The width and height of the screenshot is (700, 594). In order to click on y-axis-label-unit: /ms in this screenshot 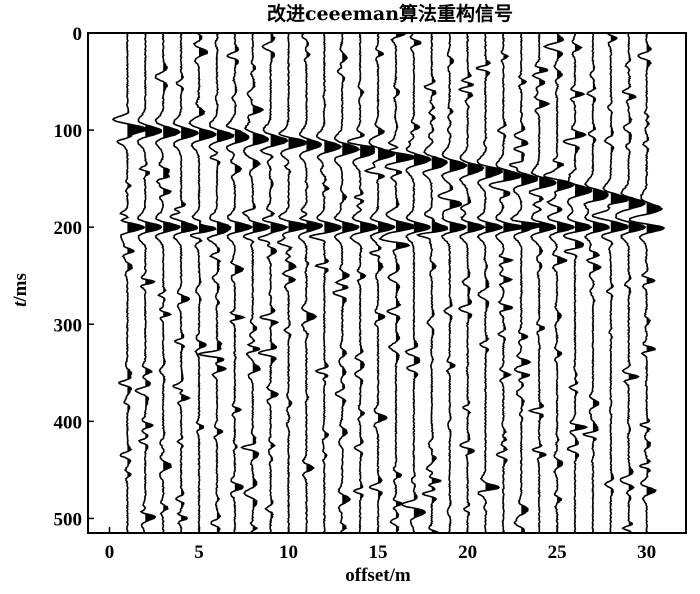, I will do `click(20, 288)`.